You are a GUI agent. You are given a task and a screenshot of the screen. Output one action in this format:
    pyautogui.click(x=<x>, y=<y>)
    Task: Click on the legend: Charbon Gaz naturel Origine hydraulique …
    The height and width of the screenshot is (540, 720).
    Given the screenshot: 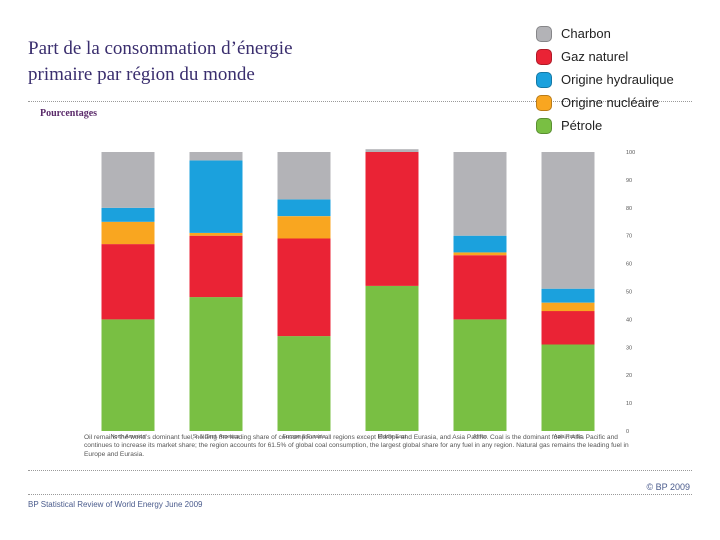 What is the action you would take?
    pyautogui.click(x=626, y=79)
    